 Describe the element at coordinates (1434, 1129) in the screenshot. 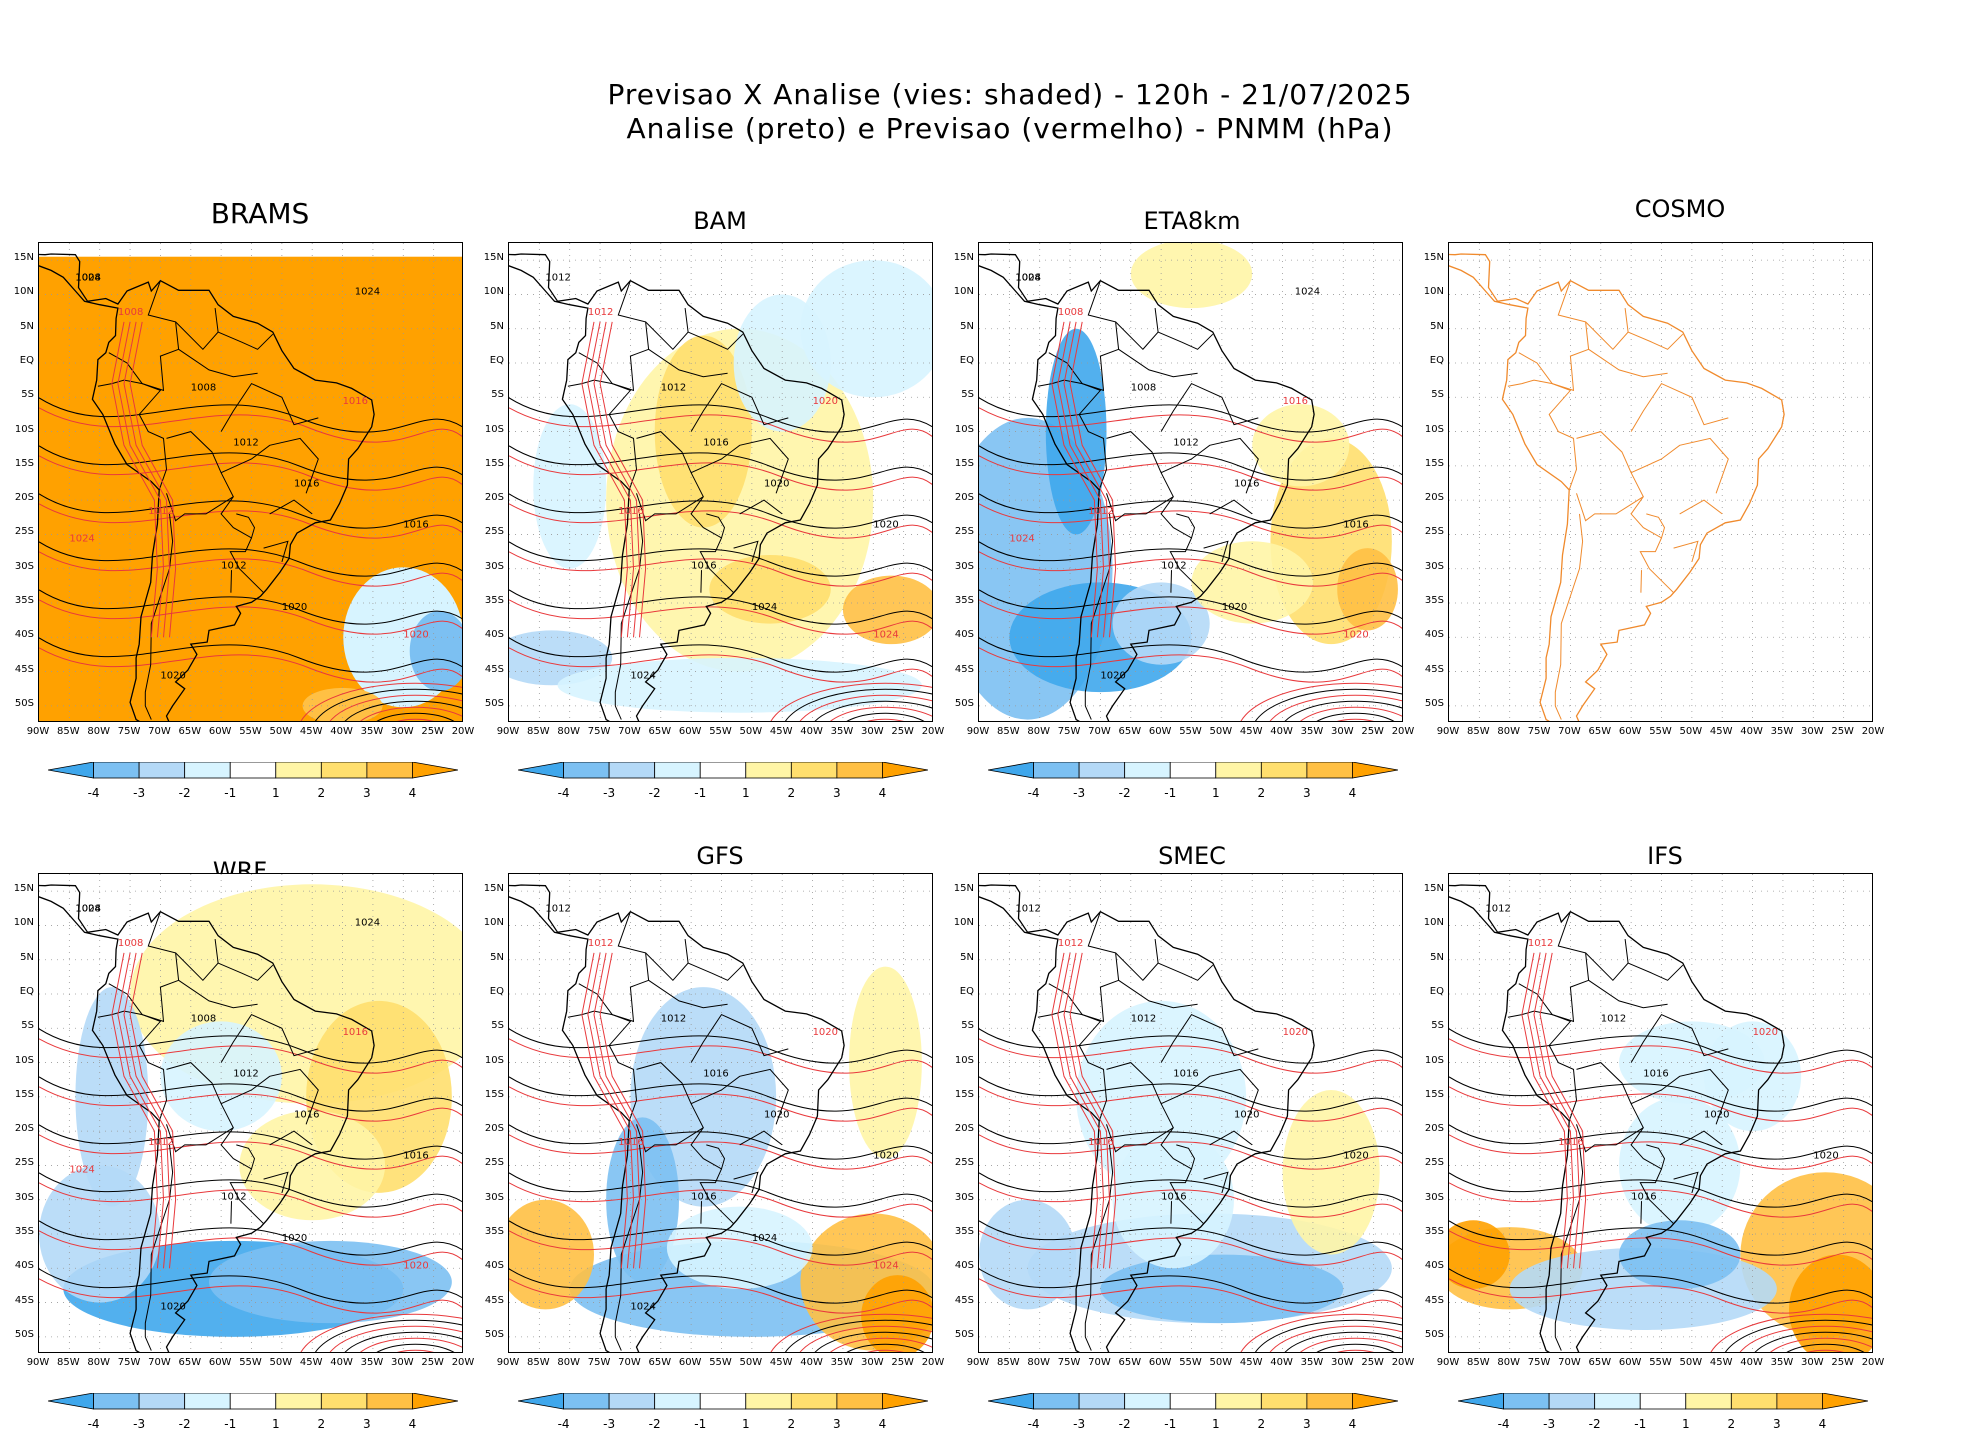

I see `lat-label: 20S` at that location.